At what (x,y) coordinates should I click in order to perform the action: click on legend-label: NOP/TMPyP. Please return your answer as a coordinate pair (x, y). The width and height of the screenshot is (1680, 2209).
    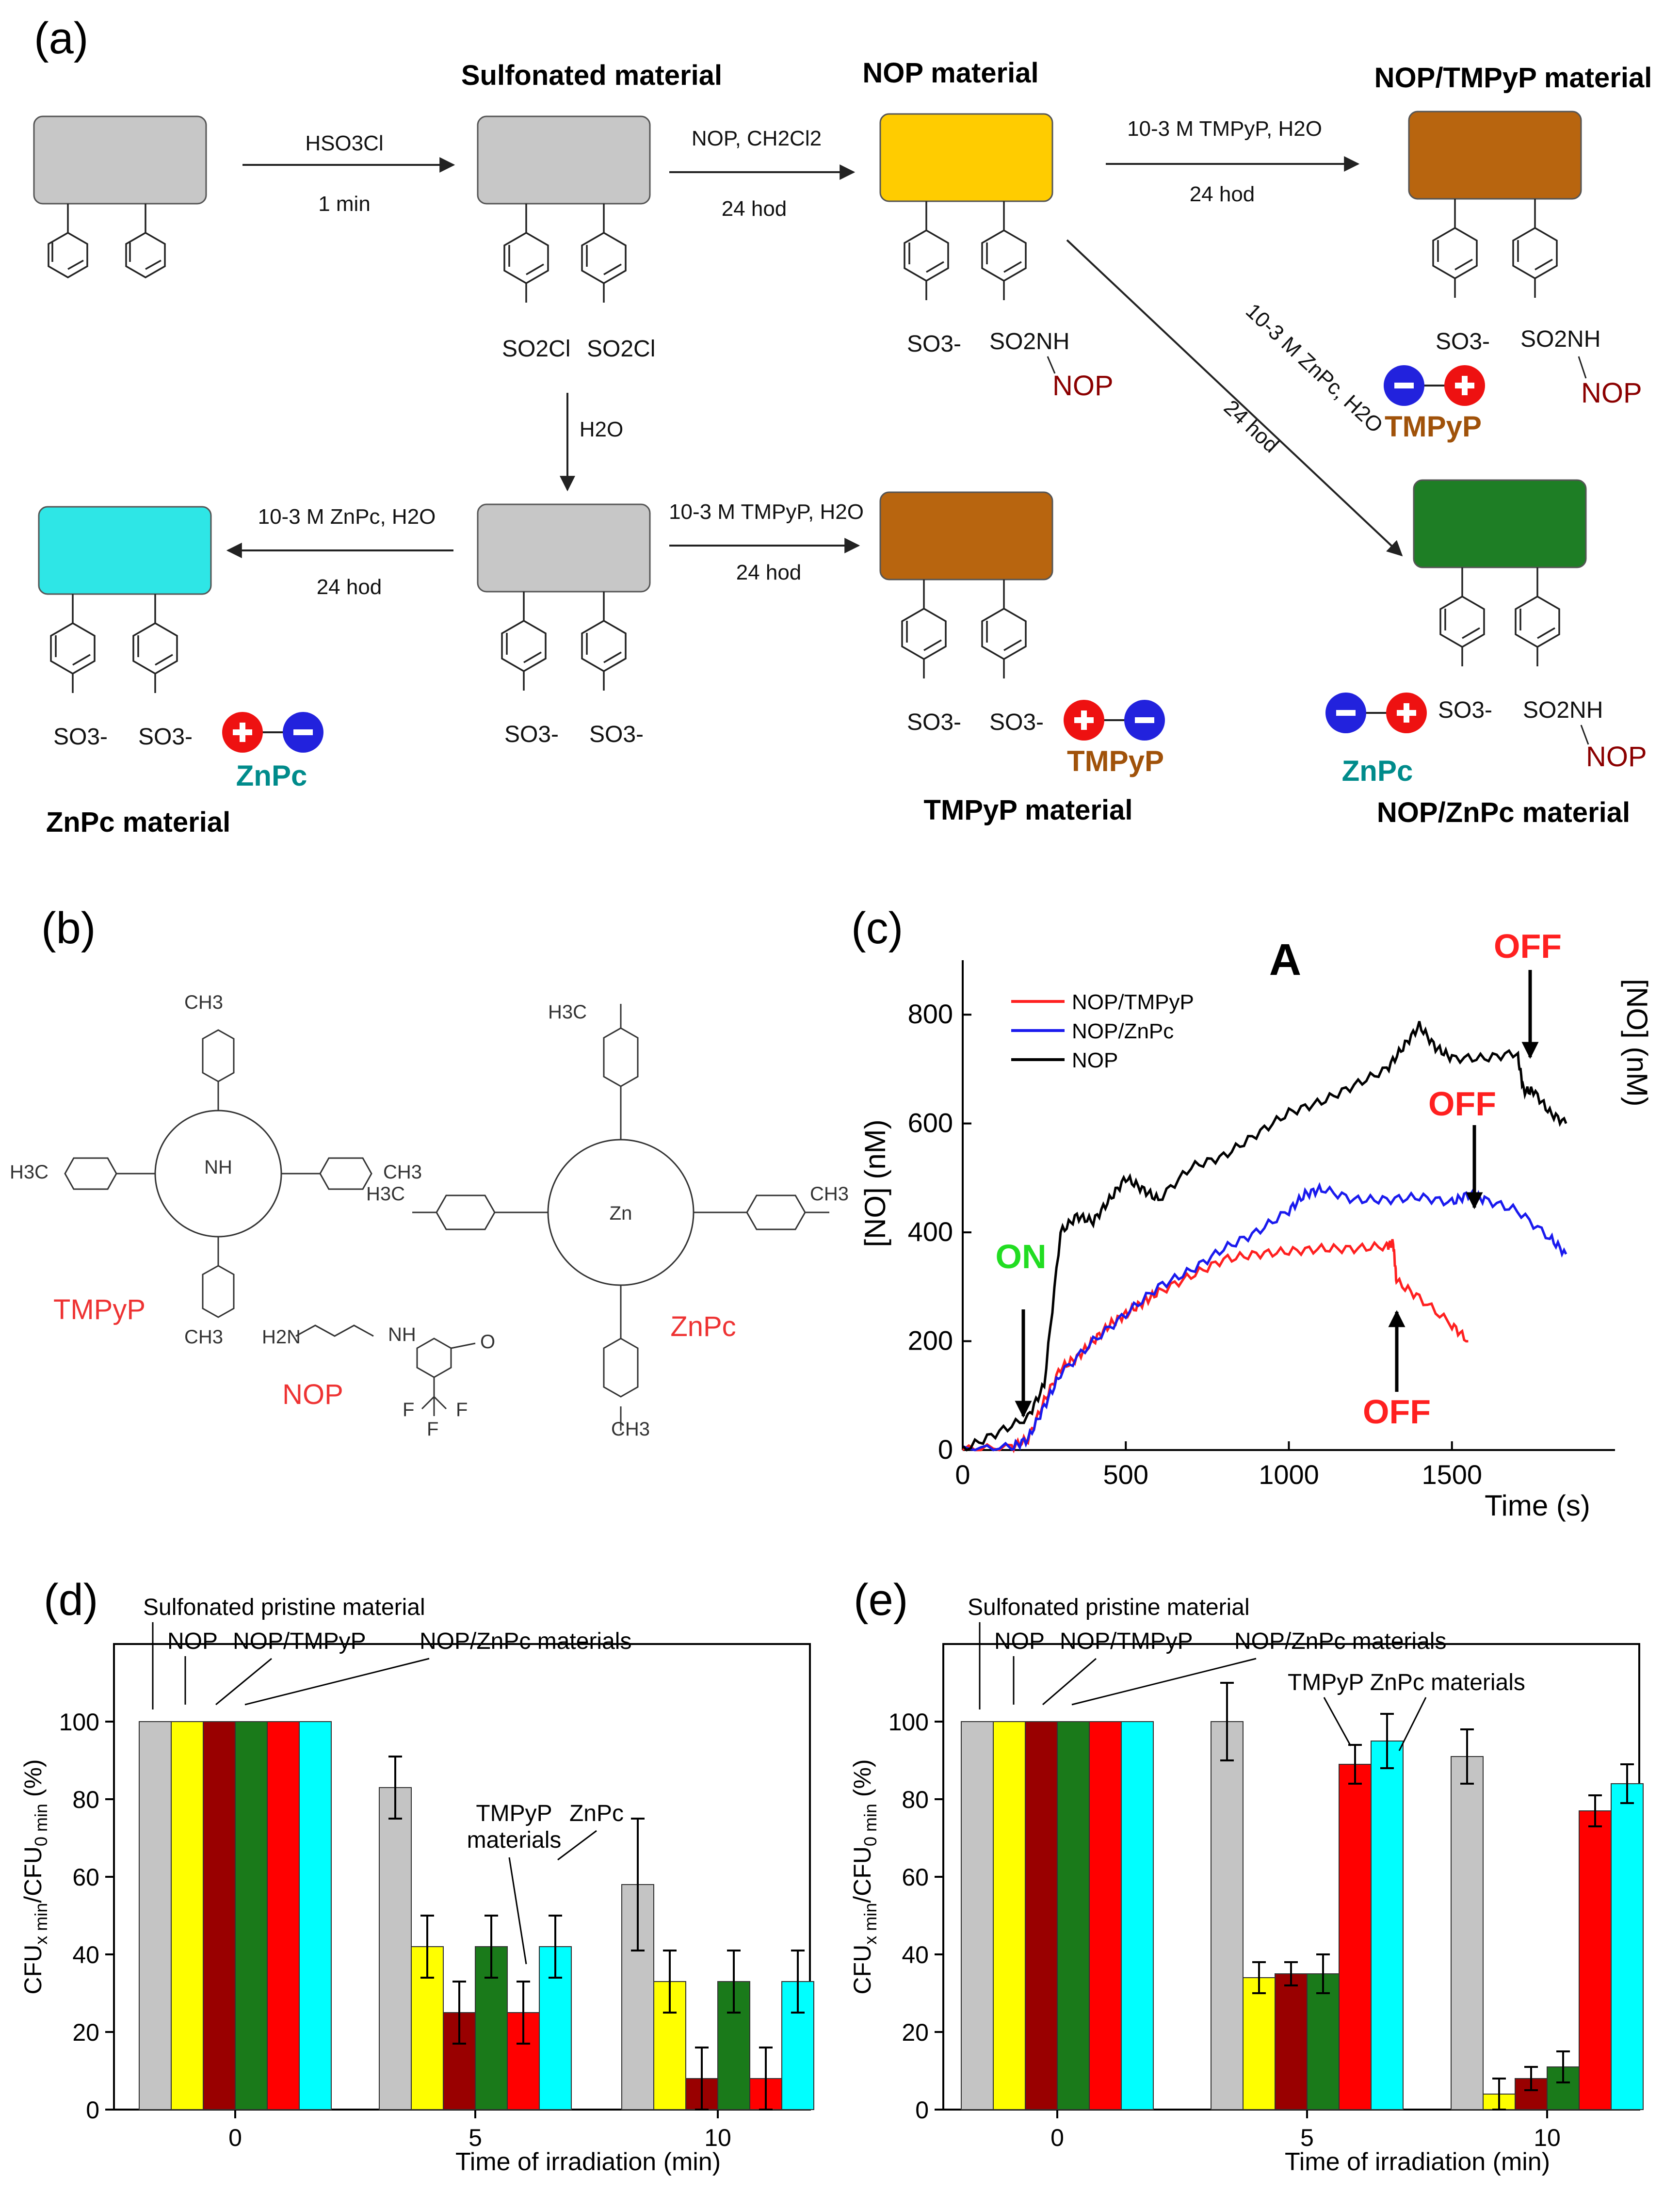
    Looking at the image, I should click on (1133, 1002).